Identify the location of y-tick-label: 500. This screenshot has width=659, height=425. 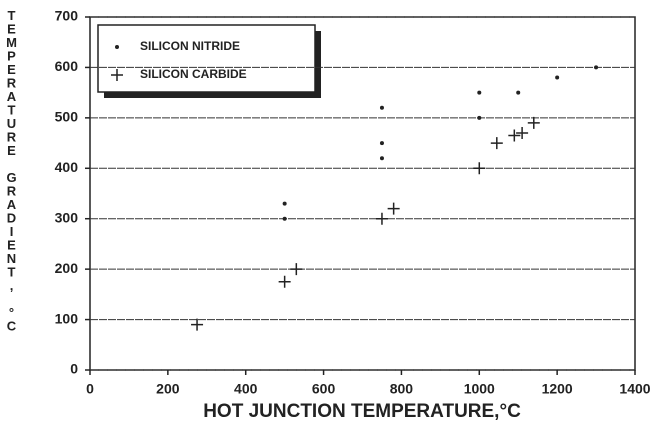
(67, 117).